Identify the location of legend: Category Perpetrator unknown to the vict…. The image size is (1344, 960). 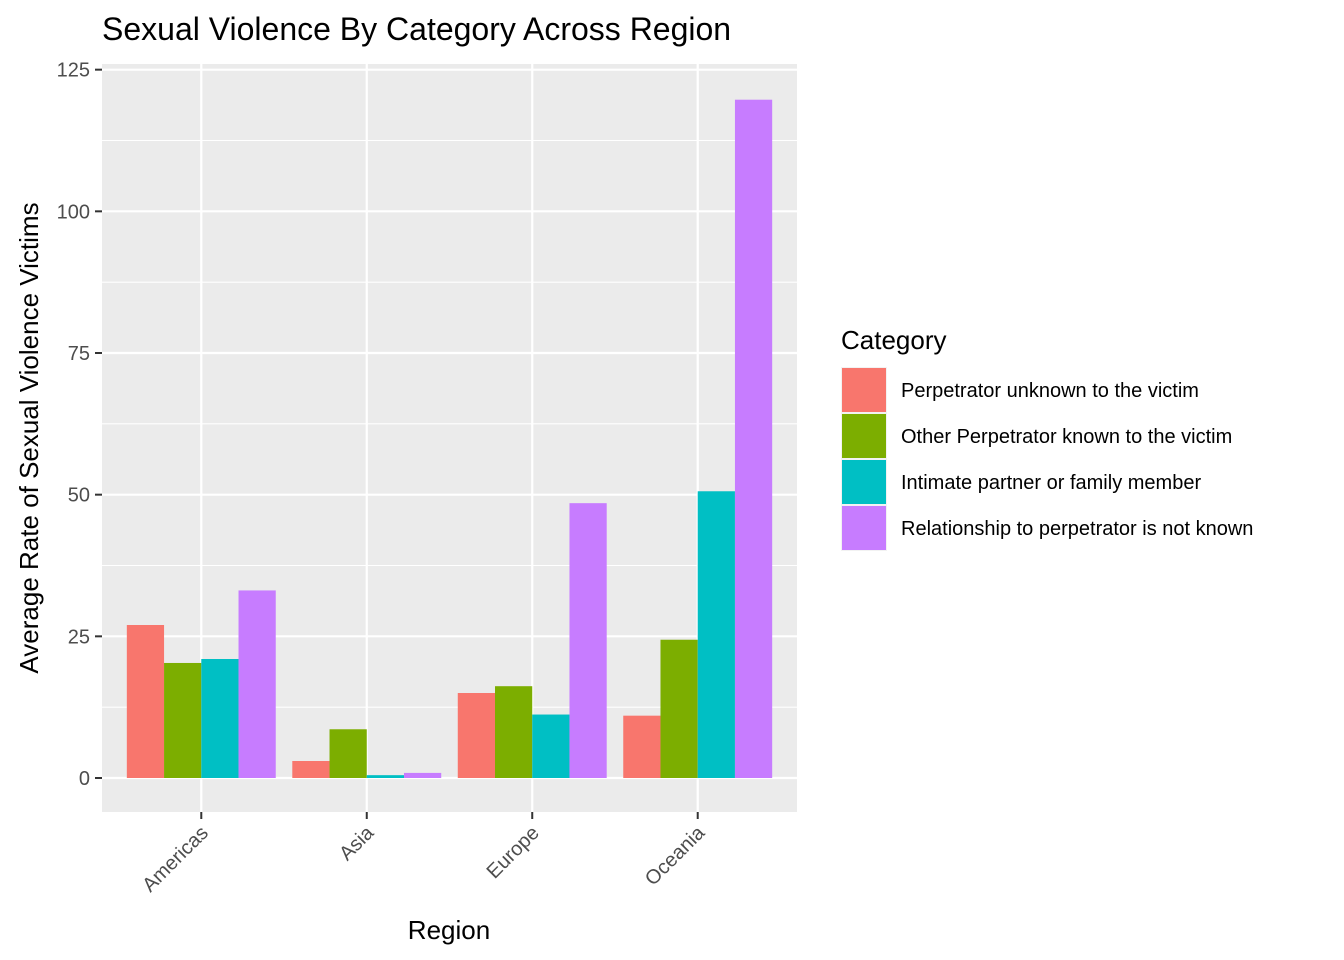
(1047, 438).